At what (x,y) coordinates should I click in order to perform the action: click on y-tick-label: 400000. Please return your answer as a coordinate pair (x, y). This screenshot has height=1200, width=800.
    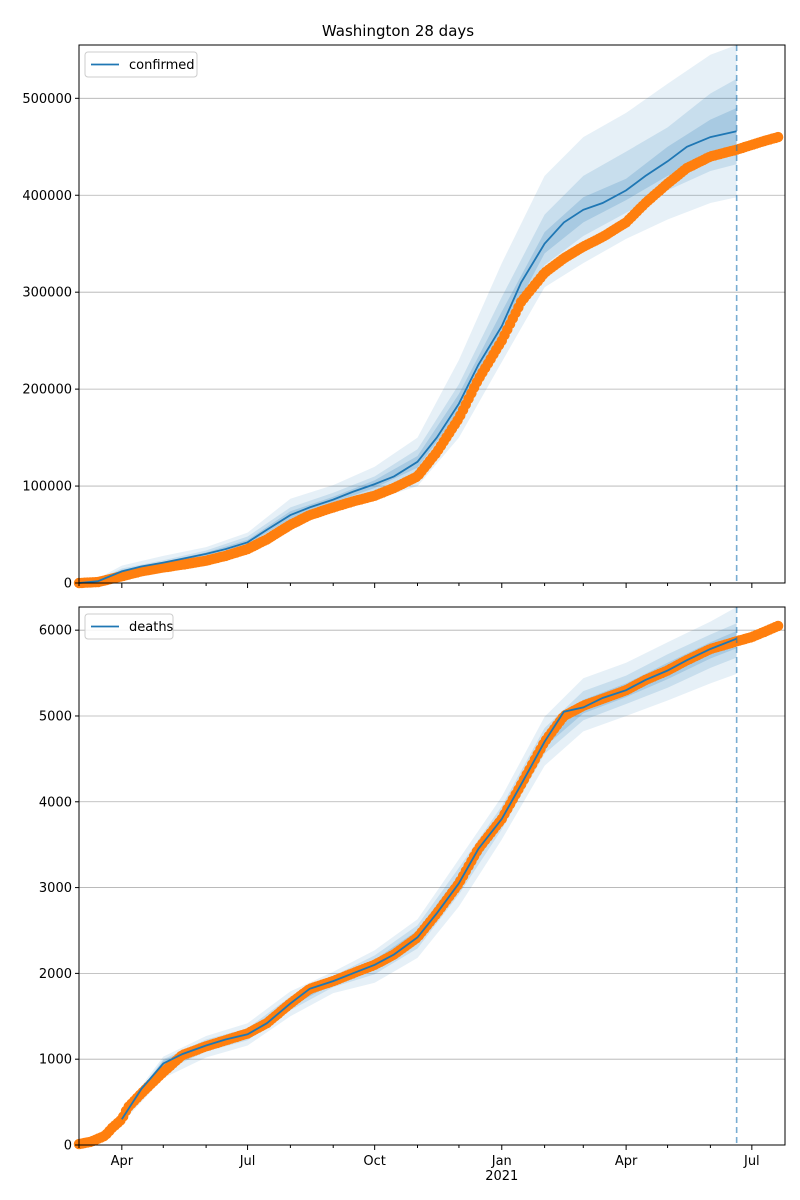
    Looking at the image, I should click on (47, 196).